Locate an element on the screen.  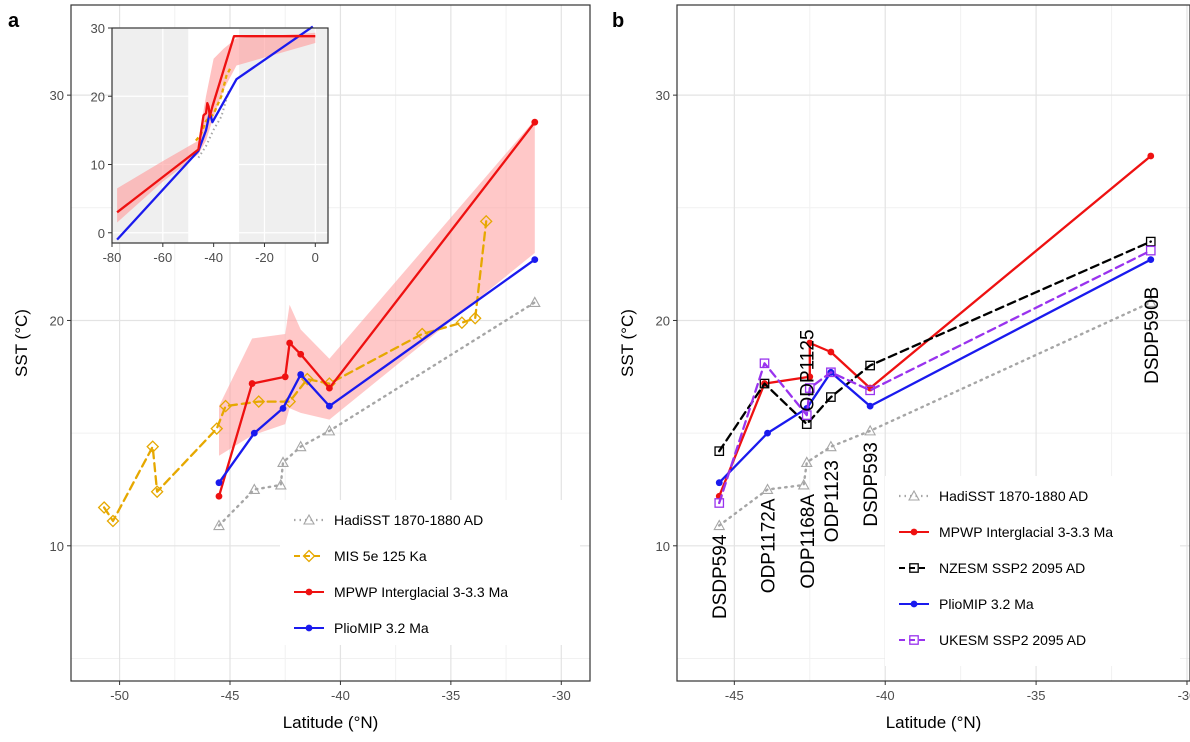
x-tick-label: -30 is located at coordinates (561, 695).